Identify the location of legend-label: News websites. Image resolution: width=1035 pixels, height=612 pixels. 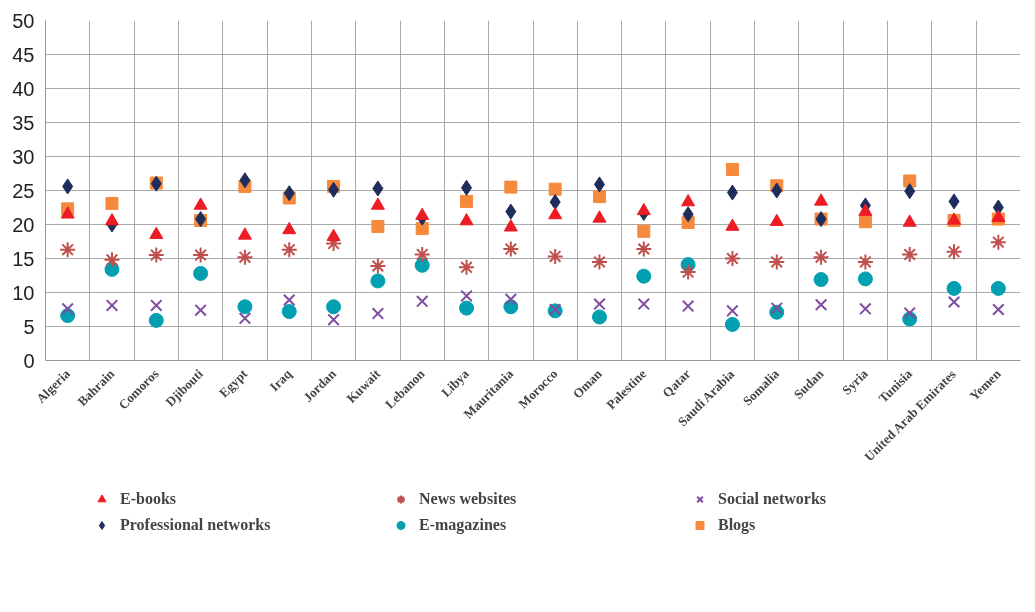
(468, 499).